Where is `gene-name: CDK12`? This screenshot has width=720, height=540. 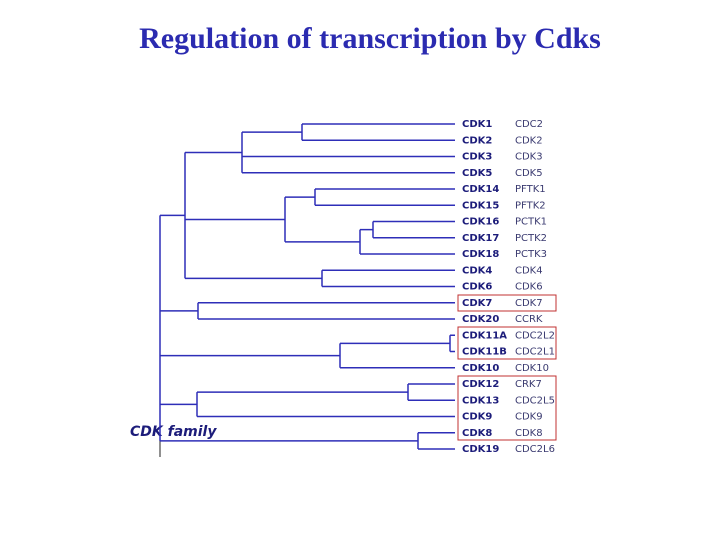
gene-name: CDK12 is located at coordinates (480, 384).